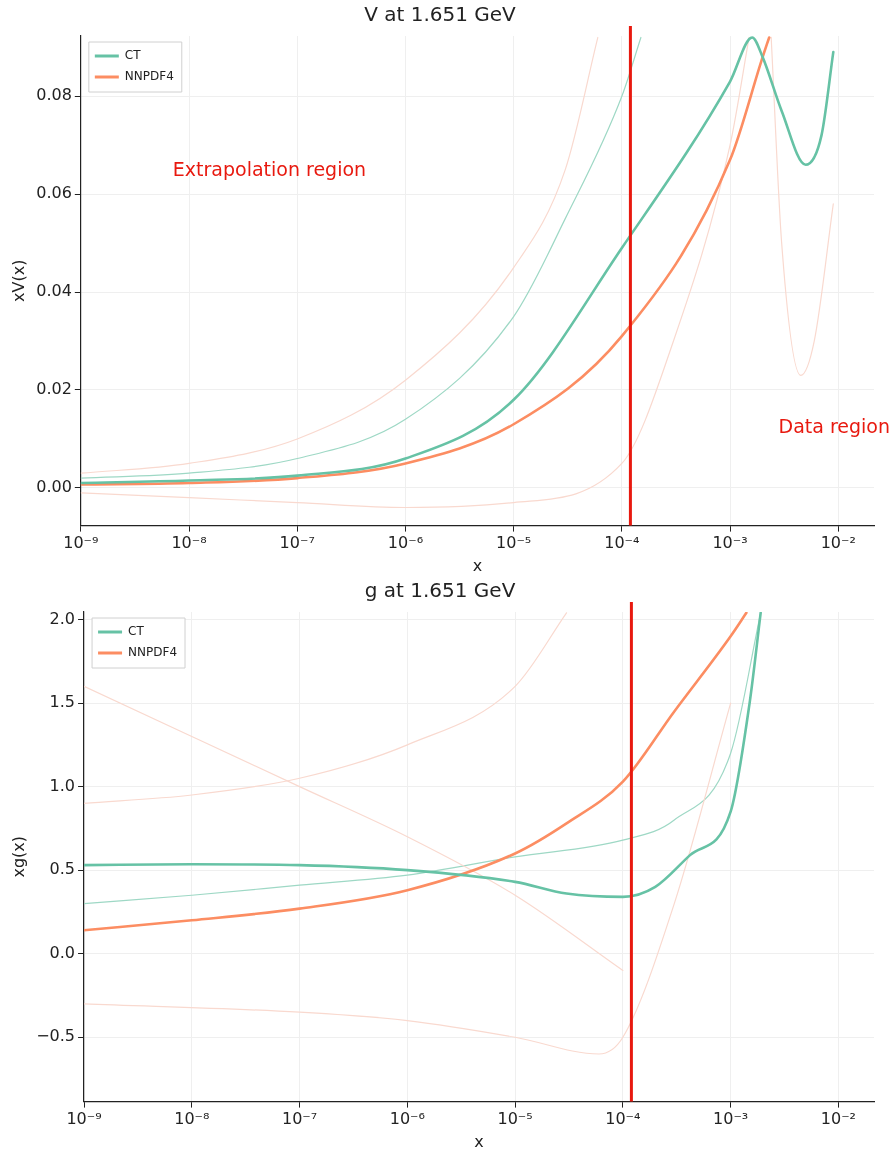 This screenshot has height=1155, width=894. Describe the element at coordinates (440, 590) in the screenshot. I see `chart-title: g at 1.651 GeV` at that location.